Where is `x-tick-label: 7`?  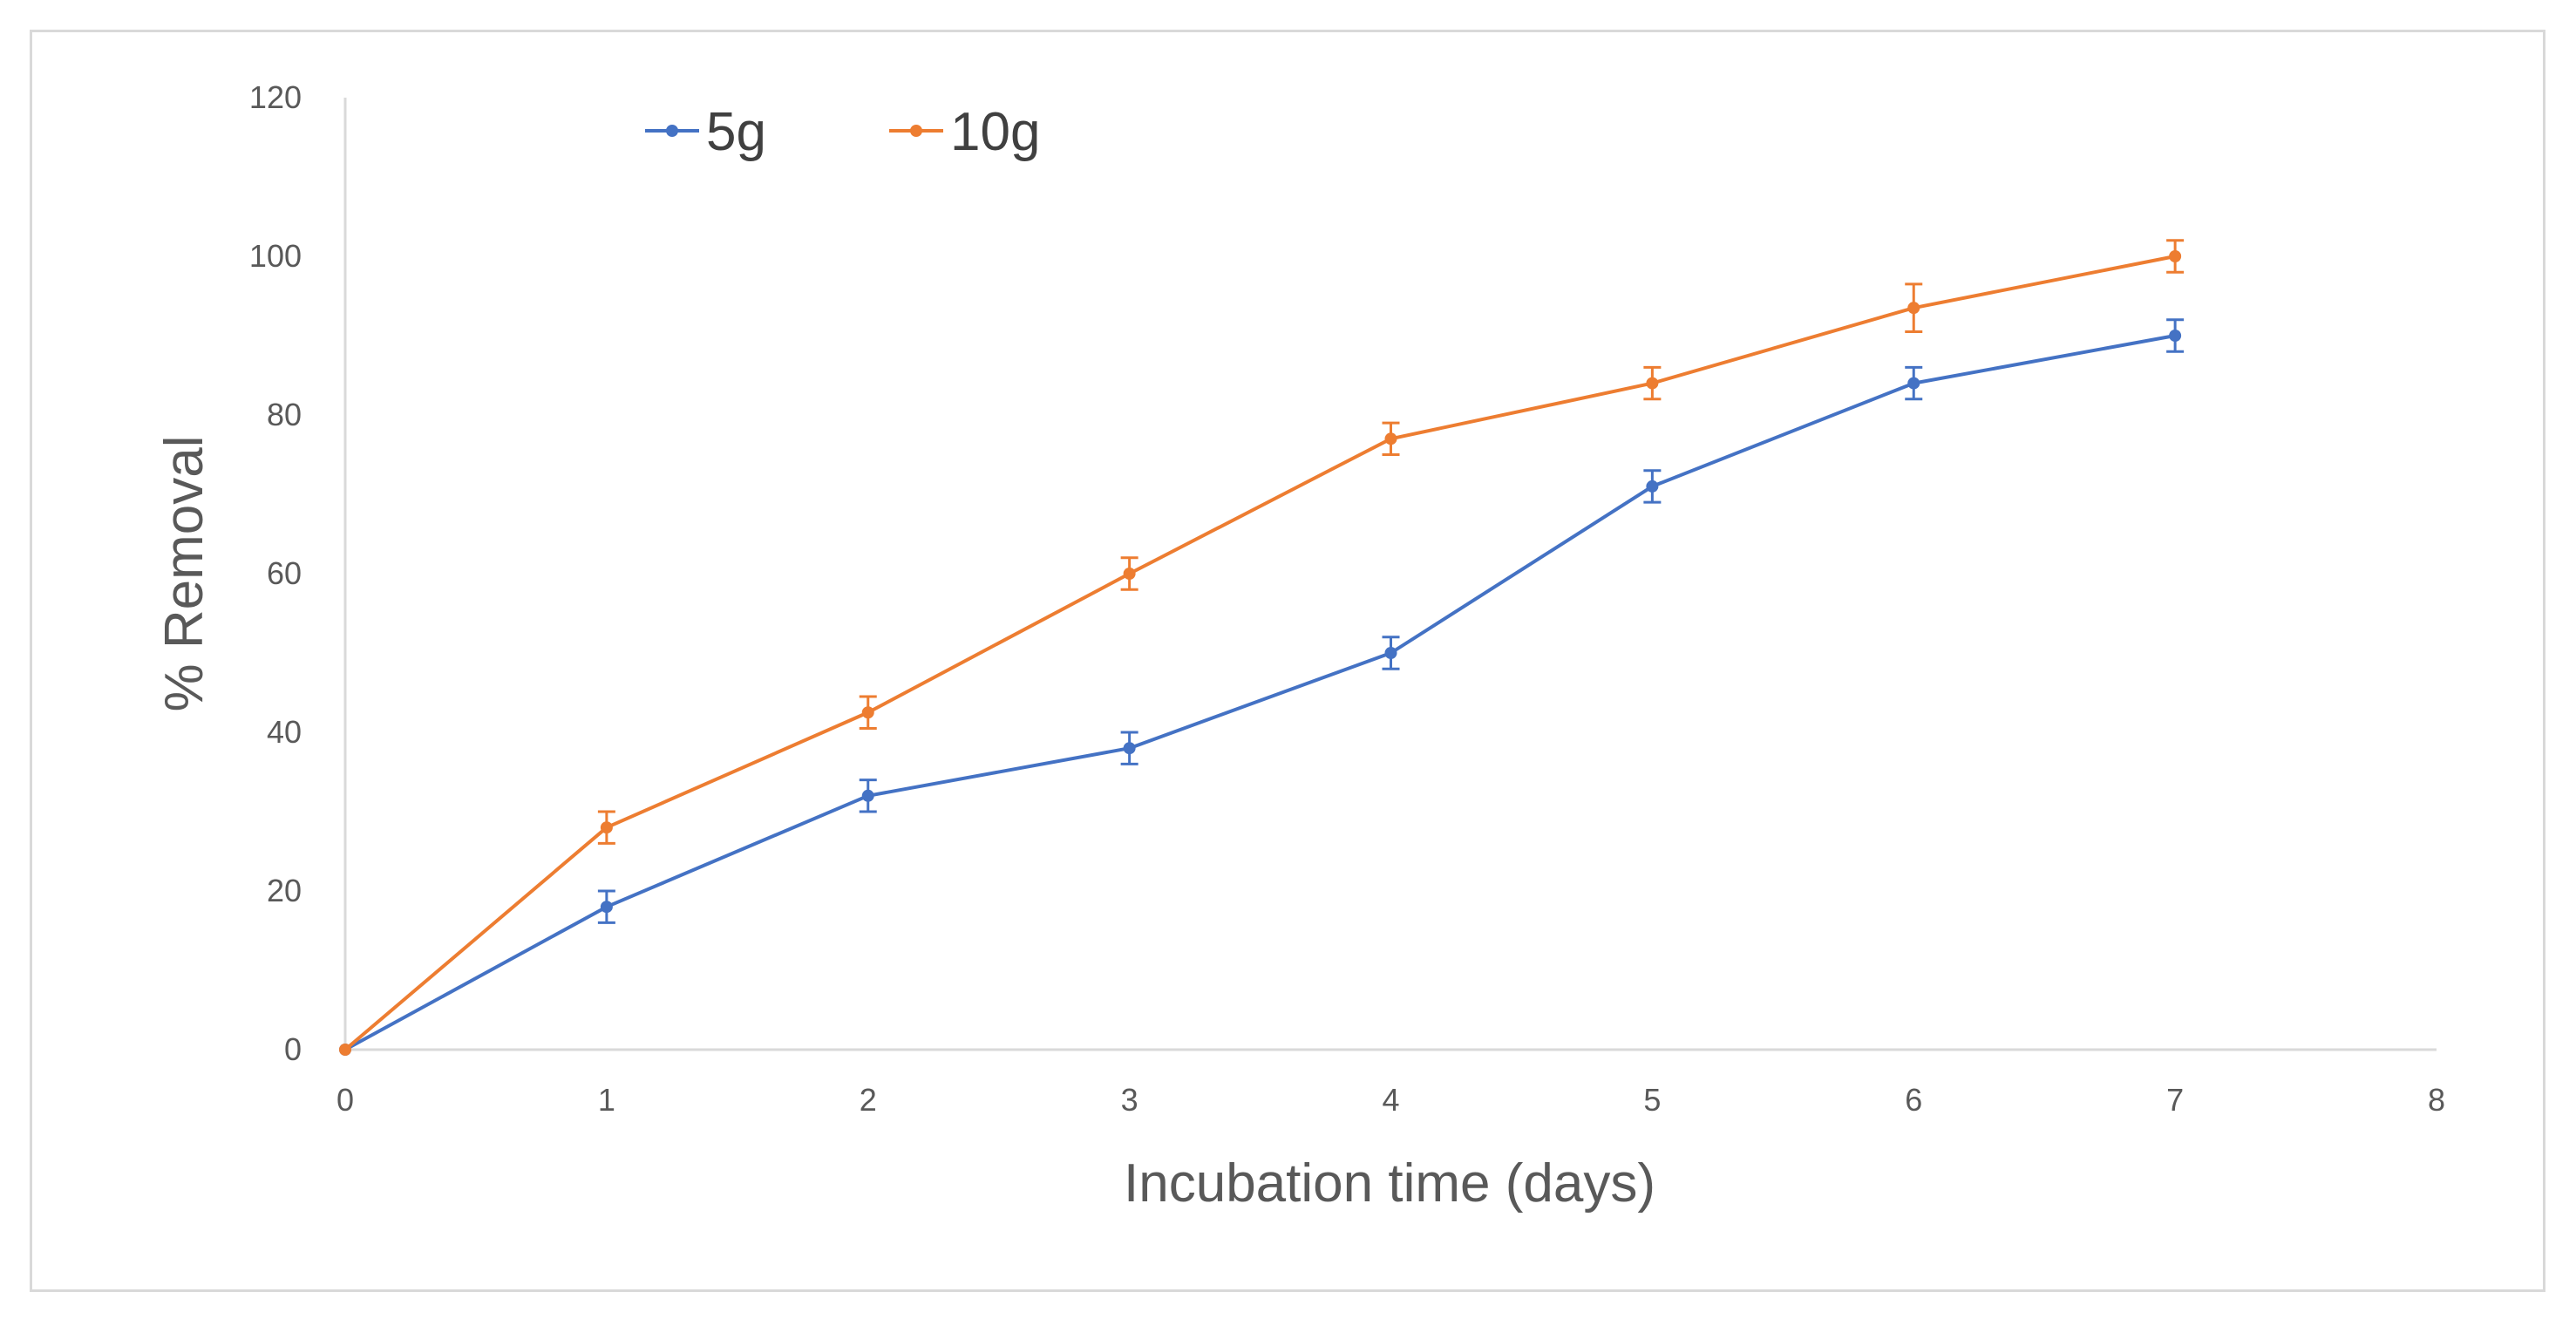 x-tick-label: 7 is located at coordinates (2175, 1100).